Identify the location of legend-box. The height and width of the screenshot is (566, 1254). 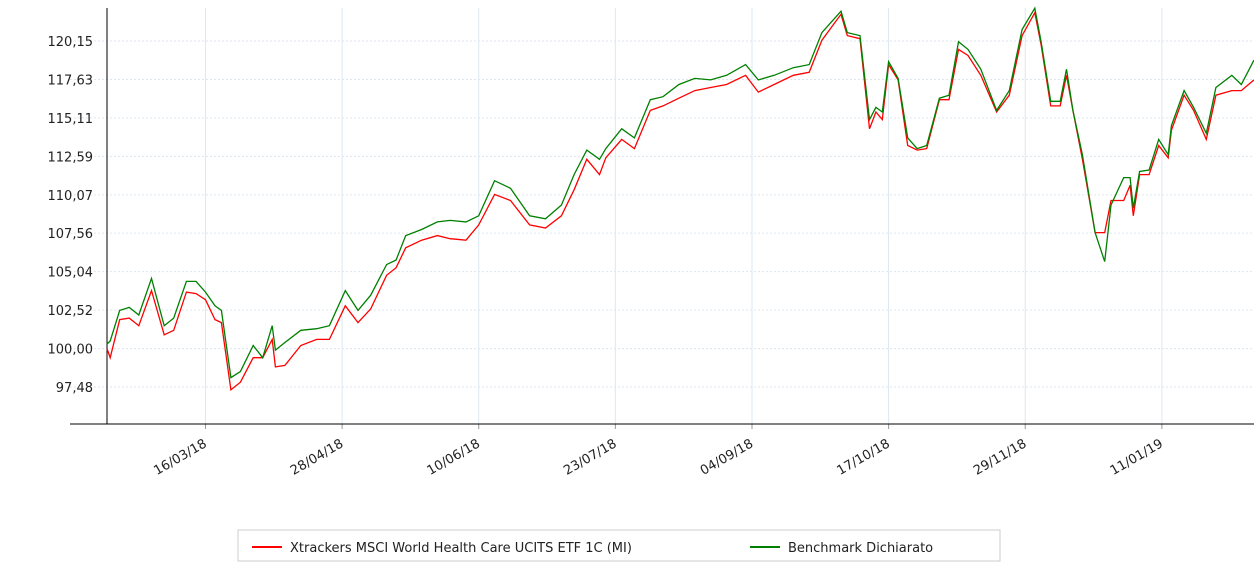
(619, 545).